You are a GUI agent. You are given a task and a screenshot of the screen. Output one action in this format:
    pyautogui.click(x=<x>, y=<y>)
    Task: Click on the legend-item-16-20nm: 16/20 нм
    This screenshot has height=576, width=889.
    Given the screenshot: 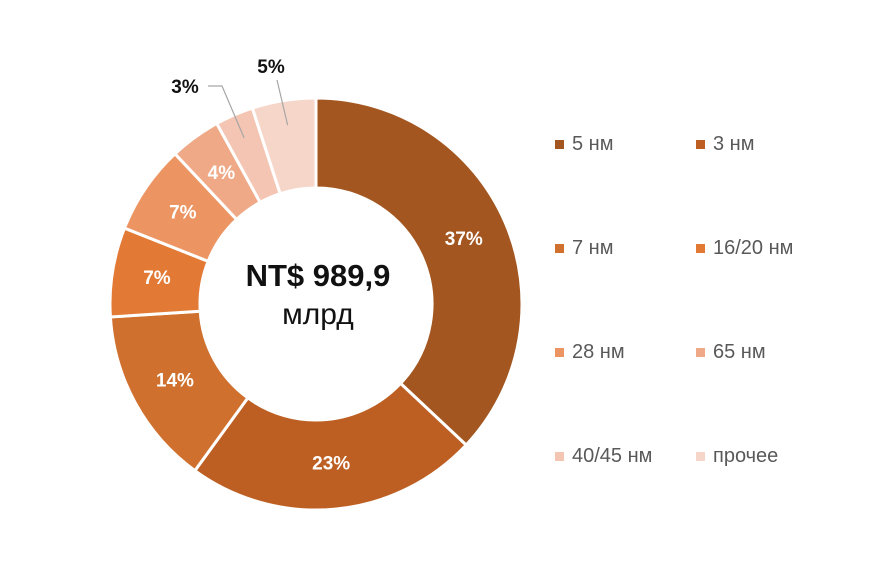 What is the action you would take?
    pyautogui.click(x=744, y=248)
    